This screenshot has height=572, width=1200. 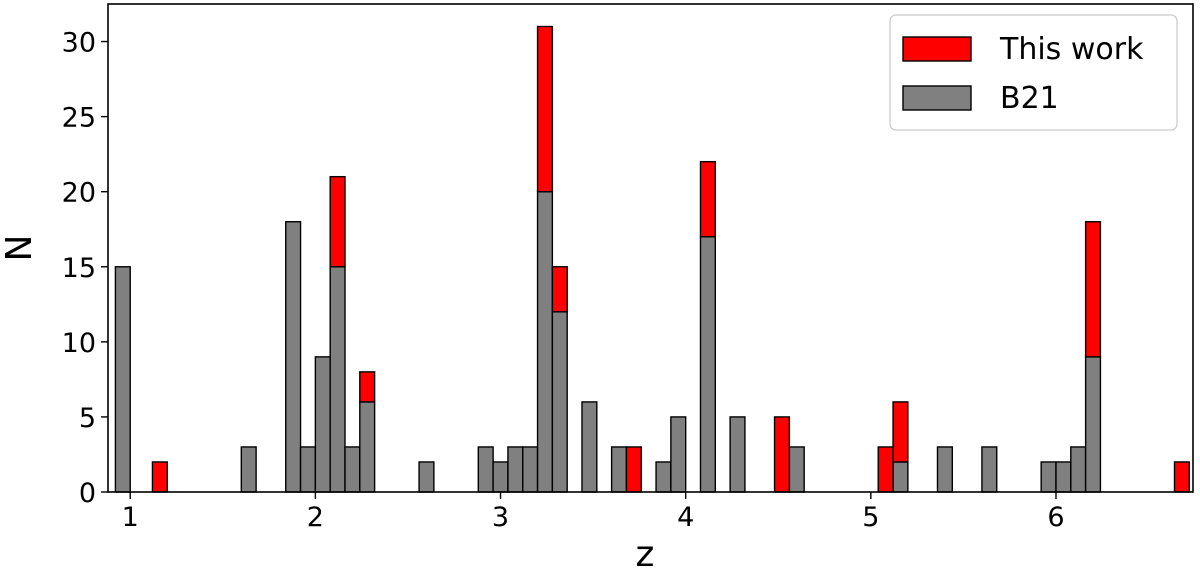 What do you see at coordinates (79, 268) in the screenshot?
I see `y-tick-label: 15` at bounding box center [79, 268].